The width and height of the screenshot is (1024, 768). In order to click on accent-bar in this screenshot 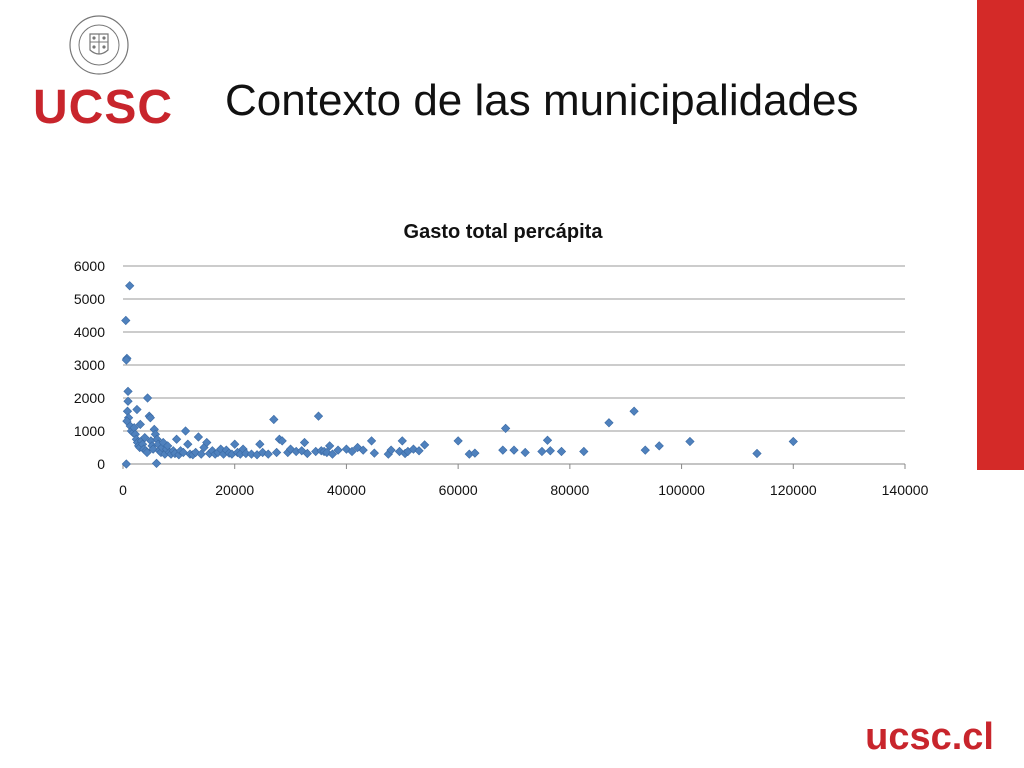, I will do `click(1000, 235)`.